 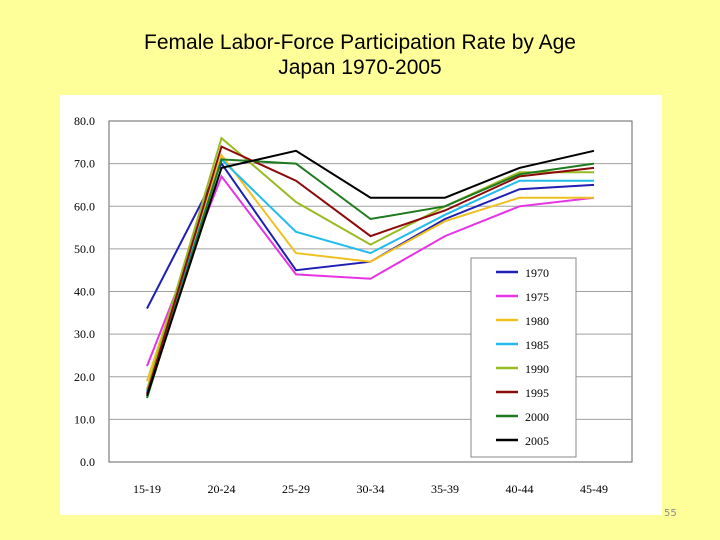 I want to click on legend-label: 1985, so click(x=537, y=345).